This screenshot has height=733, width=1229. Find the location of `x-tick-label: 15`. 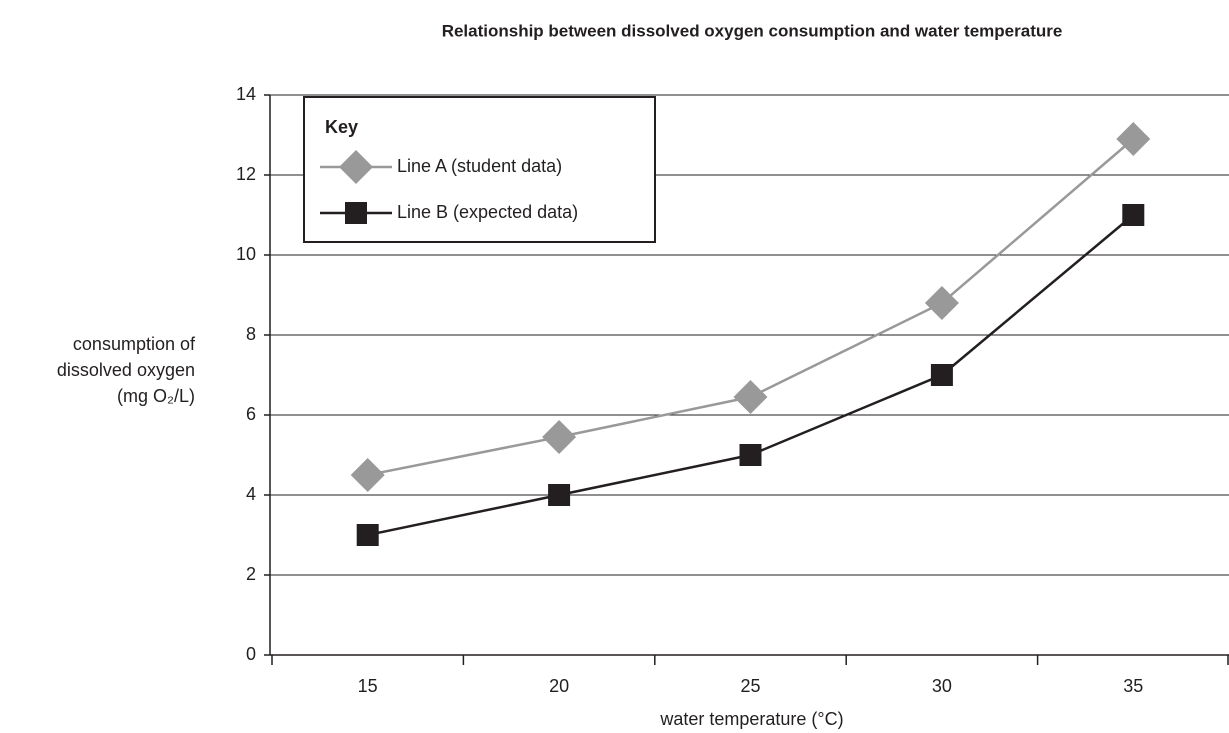

x-tick-label: 15 is located at coordinates (368, 686).